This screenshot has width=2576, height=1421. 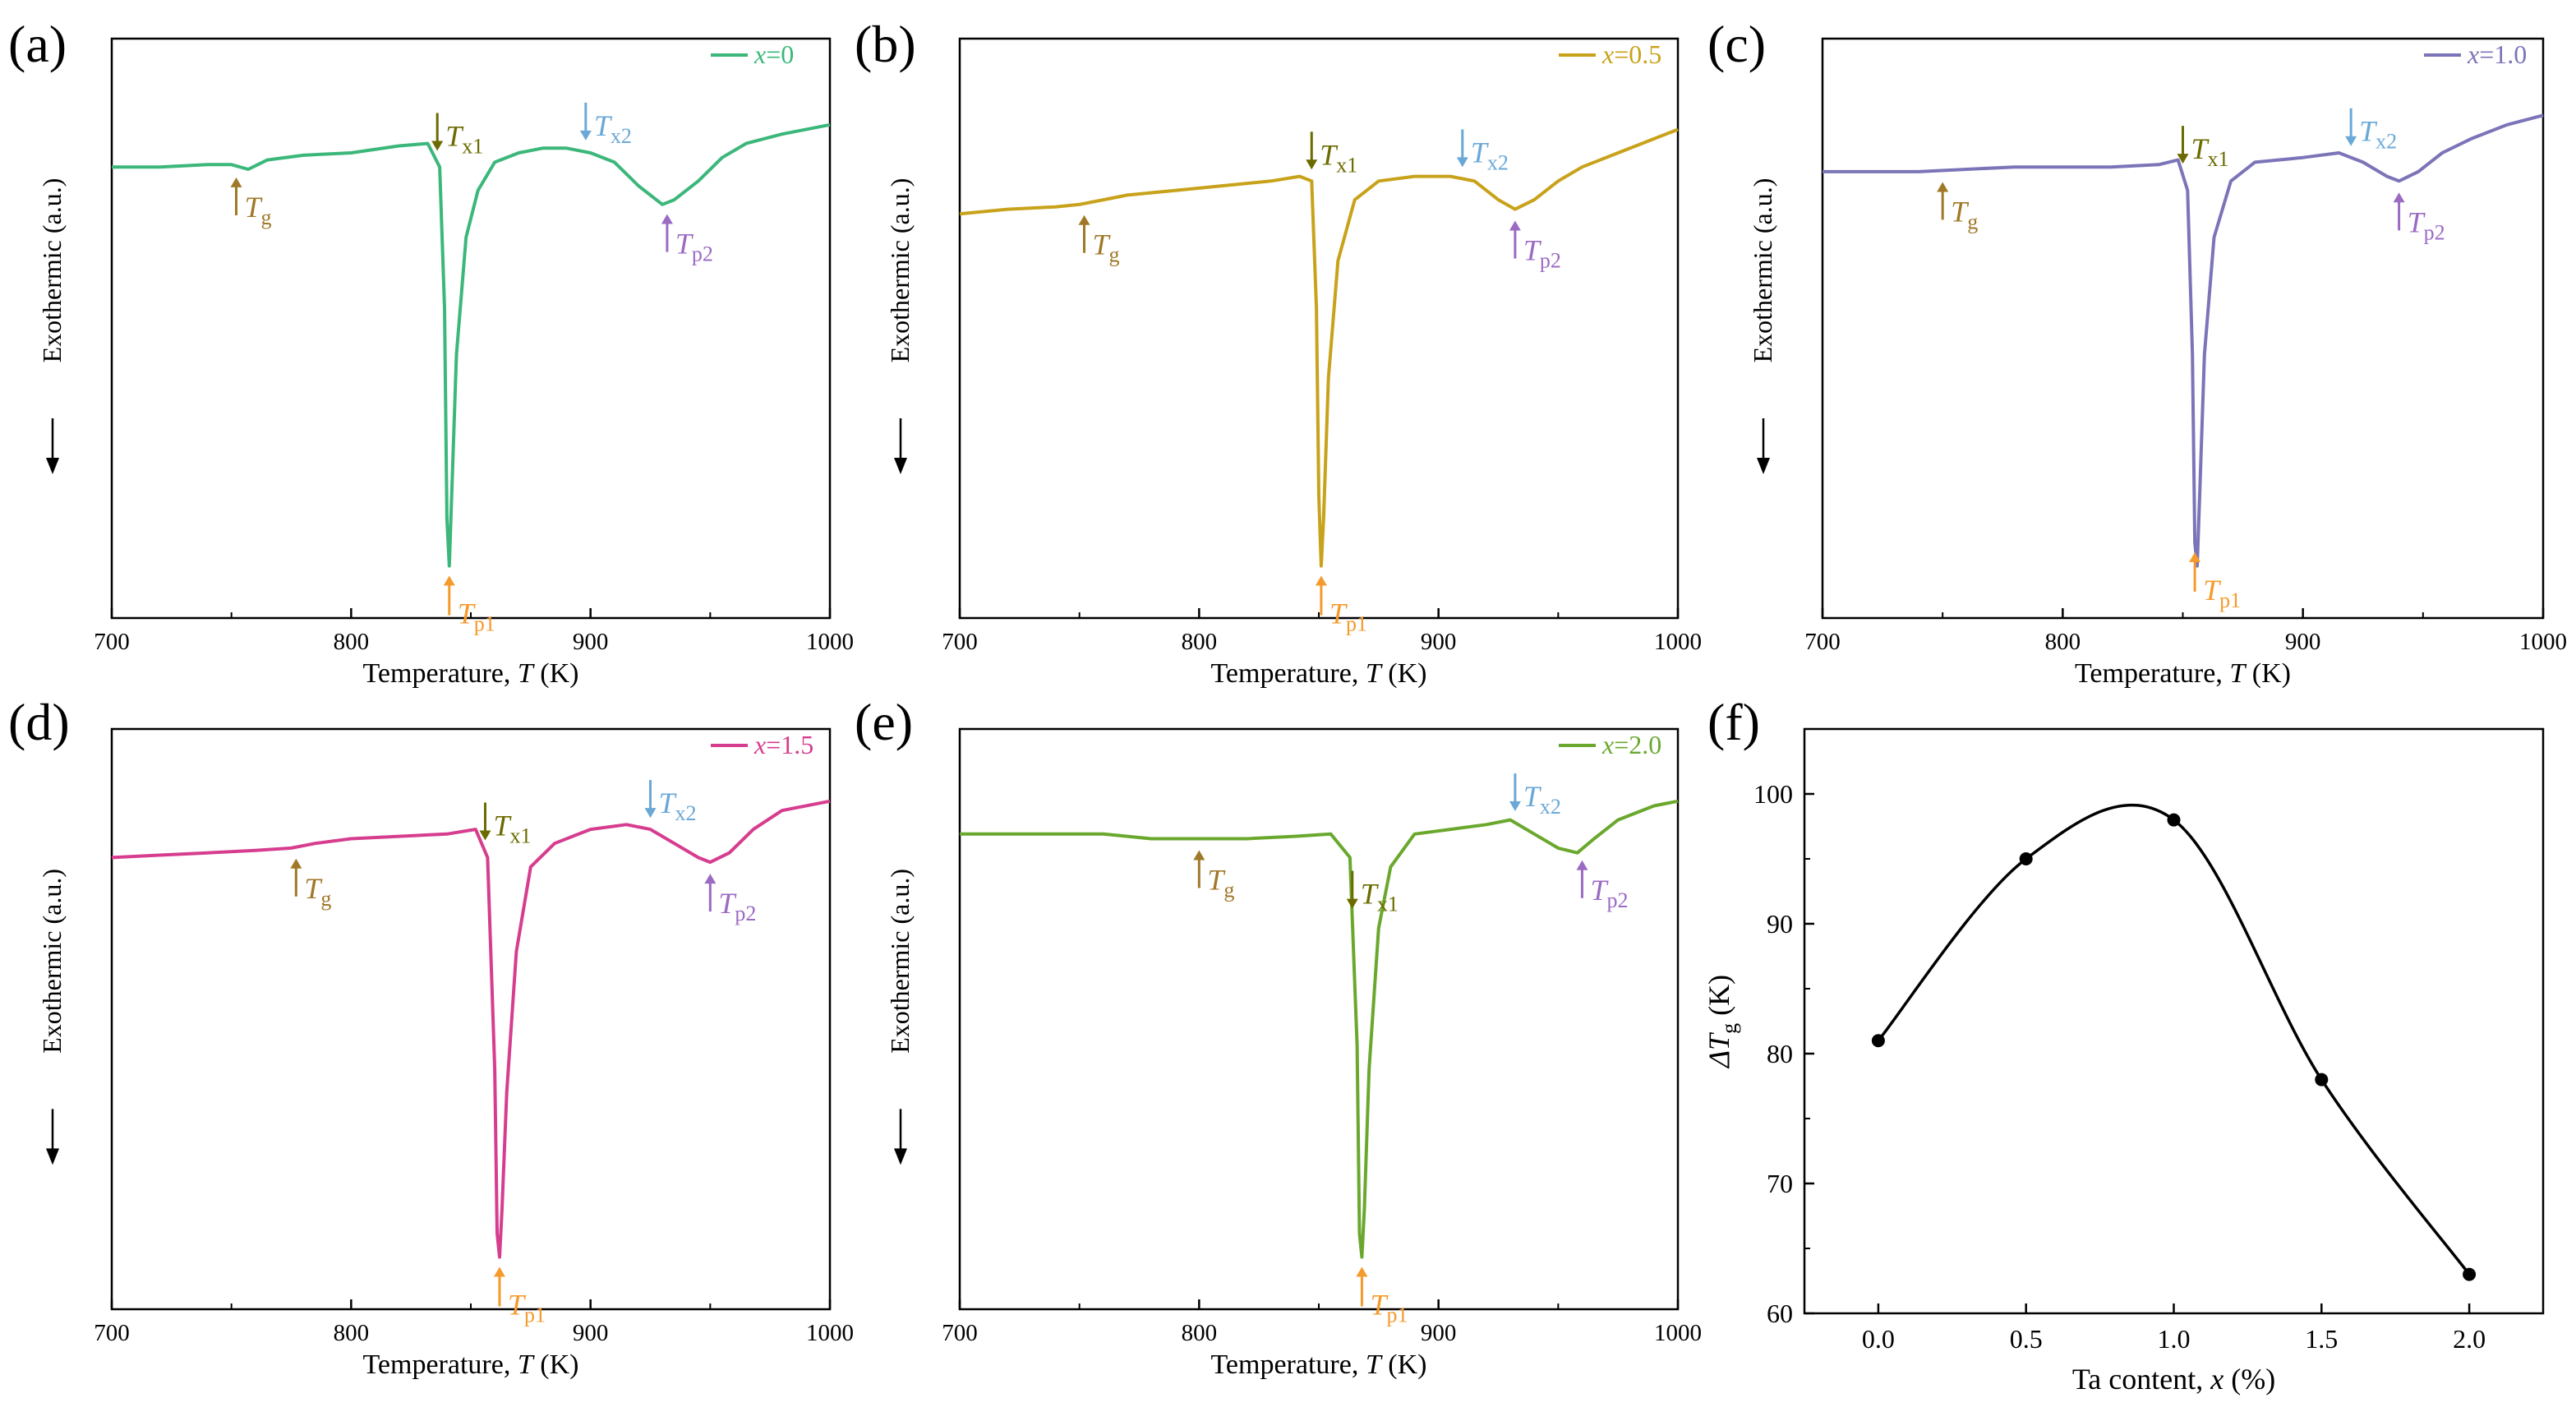 I want to click on panel-label: (e), so click(x=884, y=722).